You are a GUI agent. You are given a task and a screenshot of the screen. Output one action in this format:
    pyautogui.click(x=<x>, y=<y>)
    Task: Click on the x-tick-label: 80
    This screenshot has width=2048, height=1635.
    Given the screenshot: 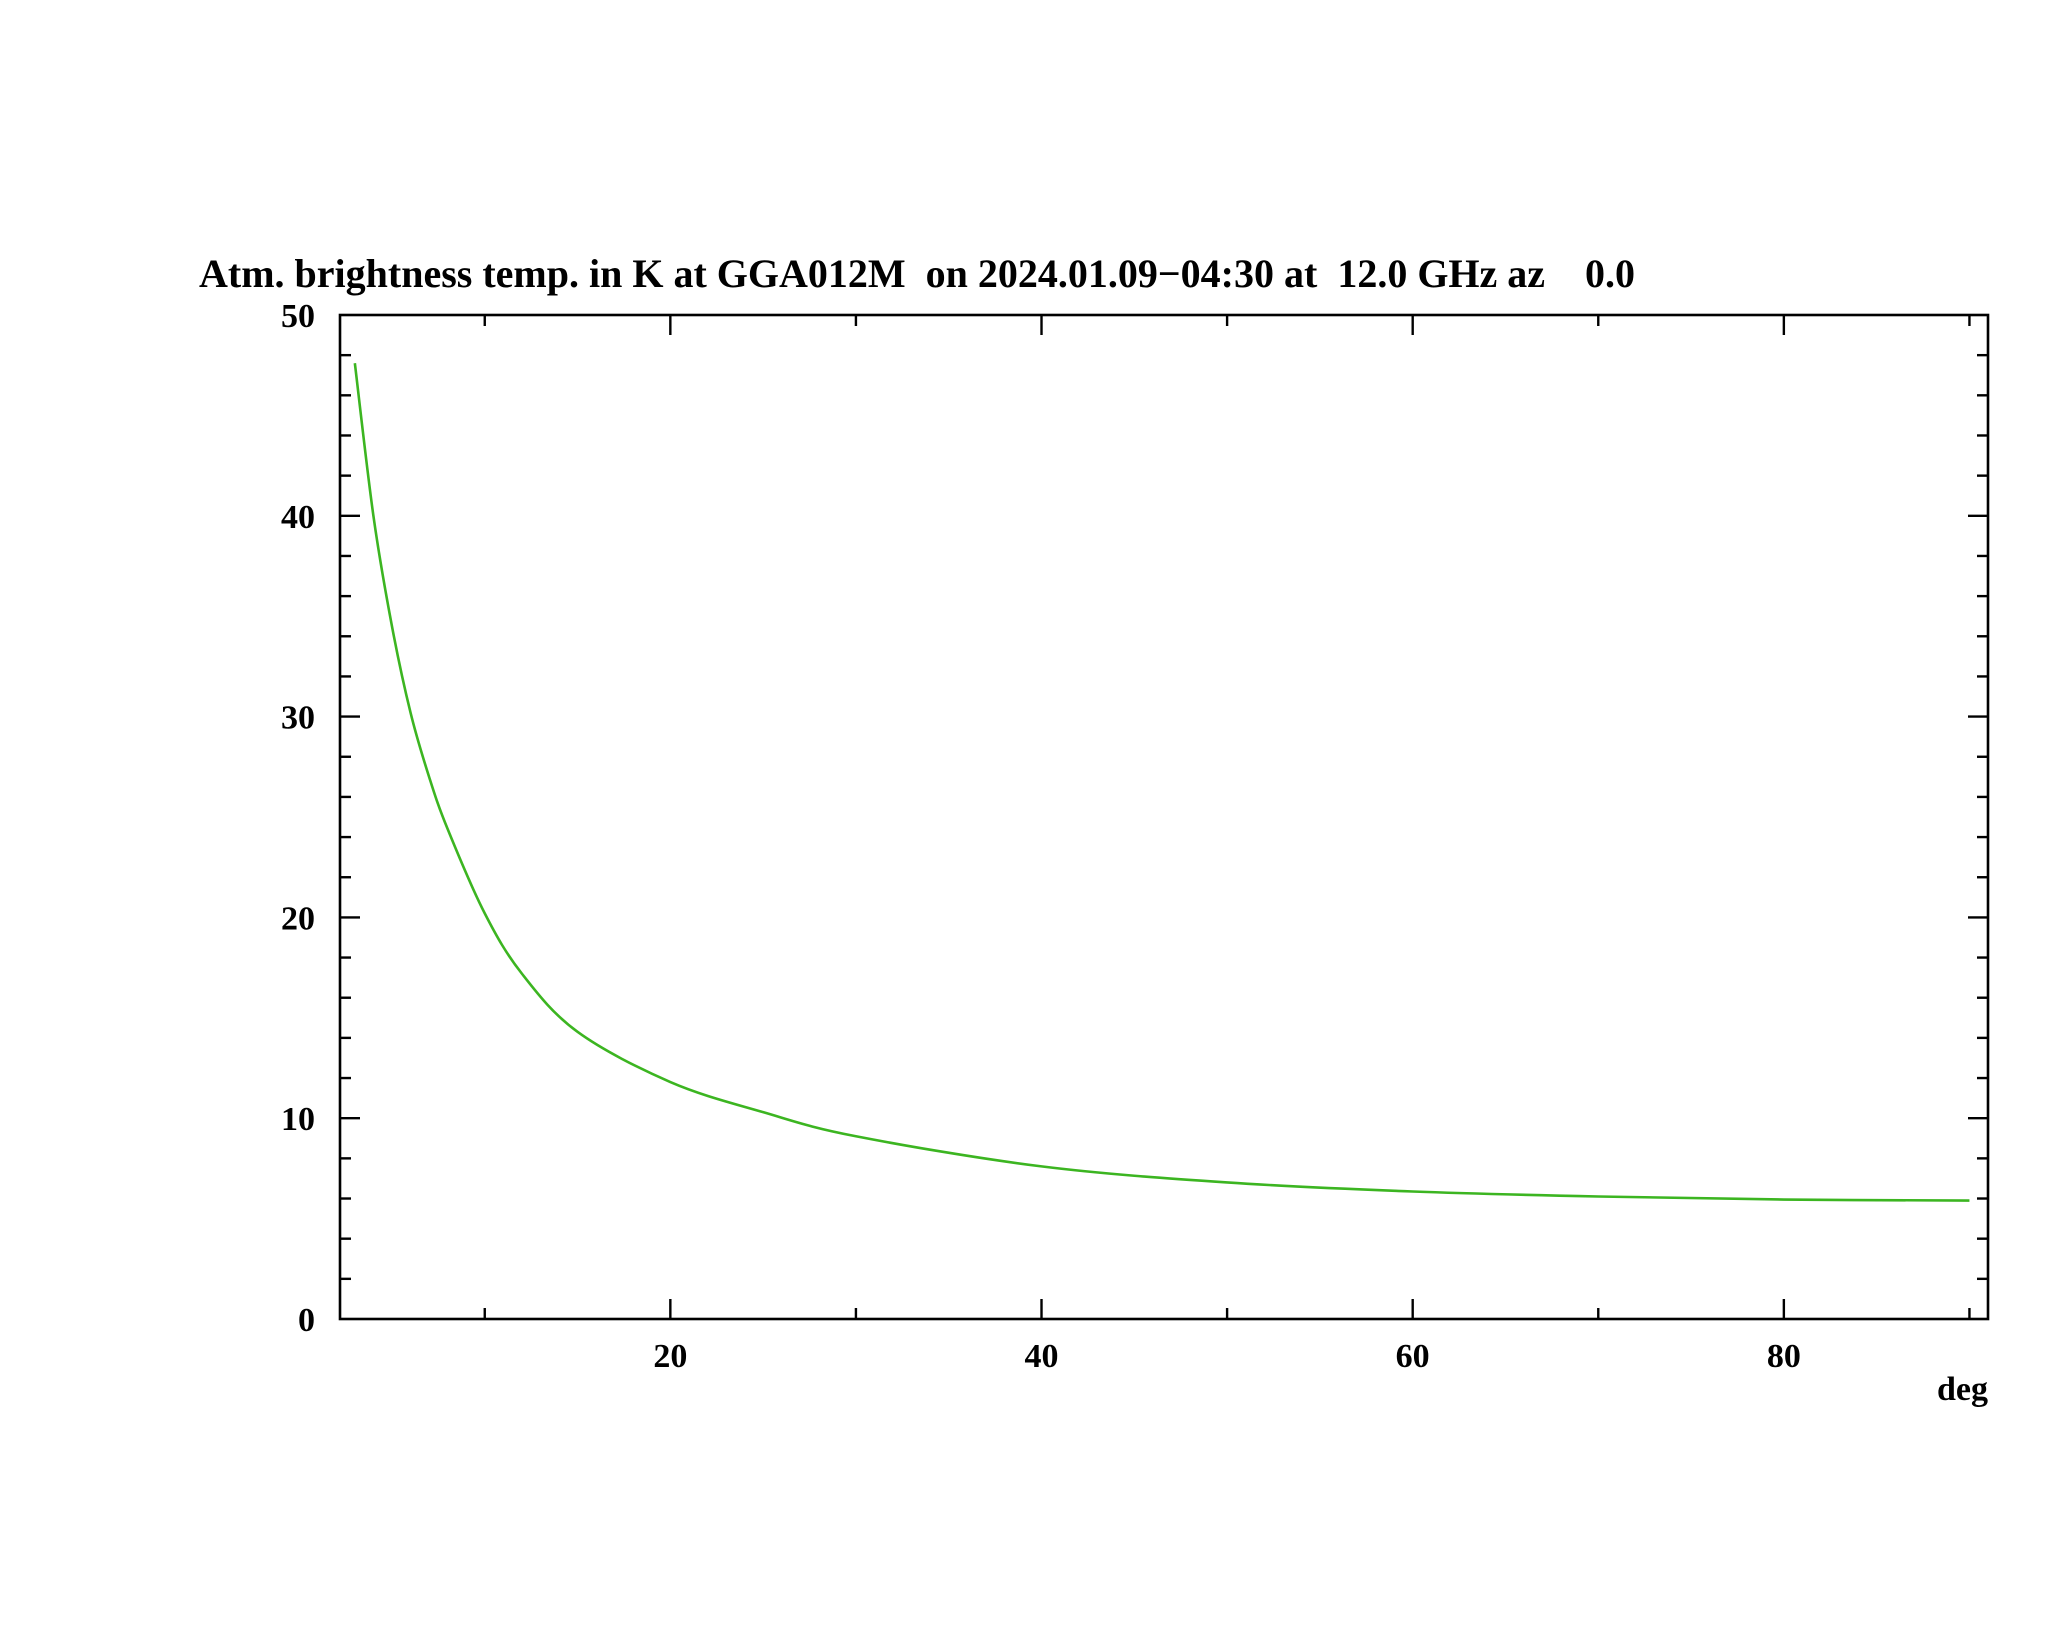 What is the action you would take?
    pyautogui.click(x=1784, y=1356)
    